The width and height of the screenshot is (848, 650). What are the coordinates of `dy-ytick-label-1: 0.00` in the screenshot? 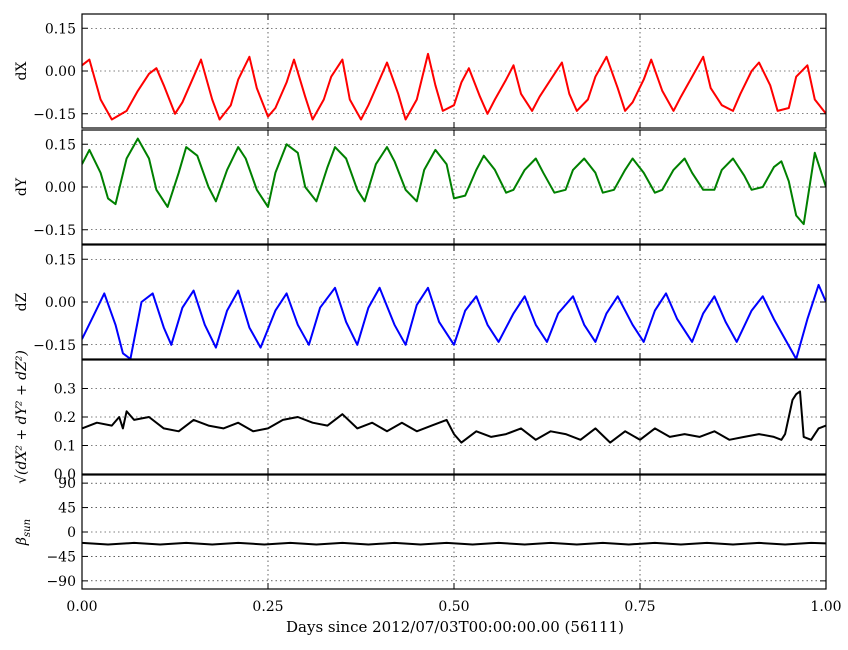 It's located at (60, 188).